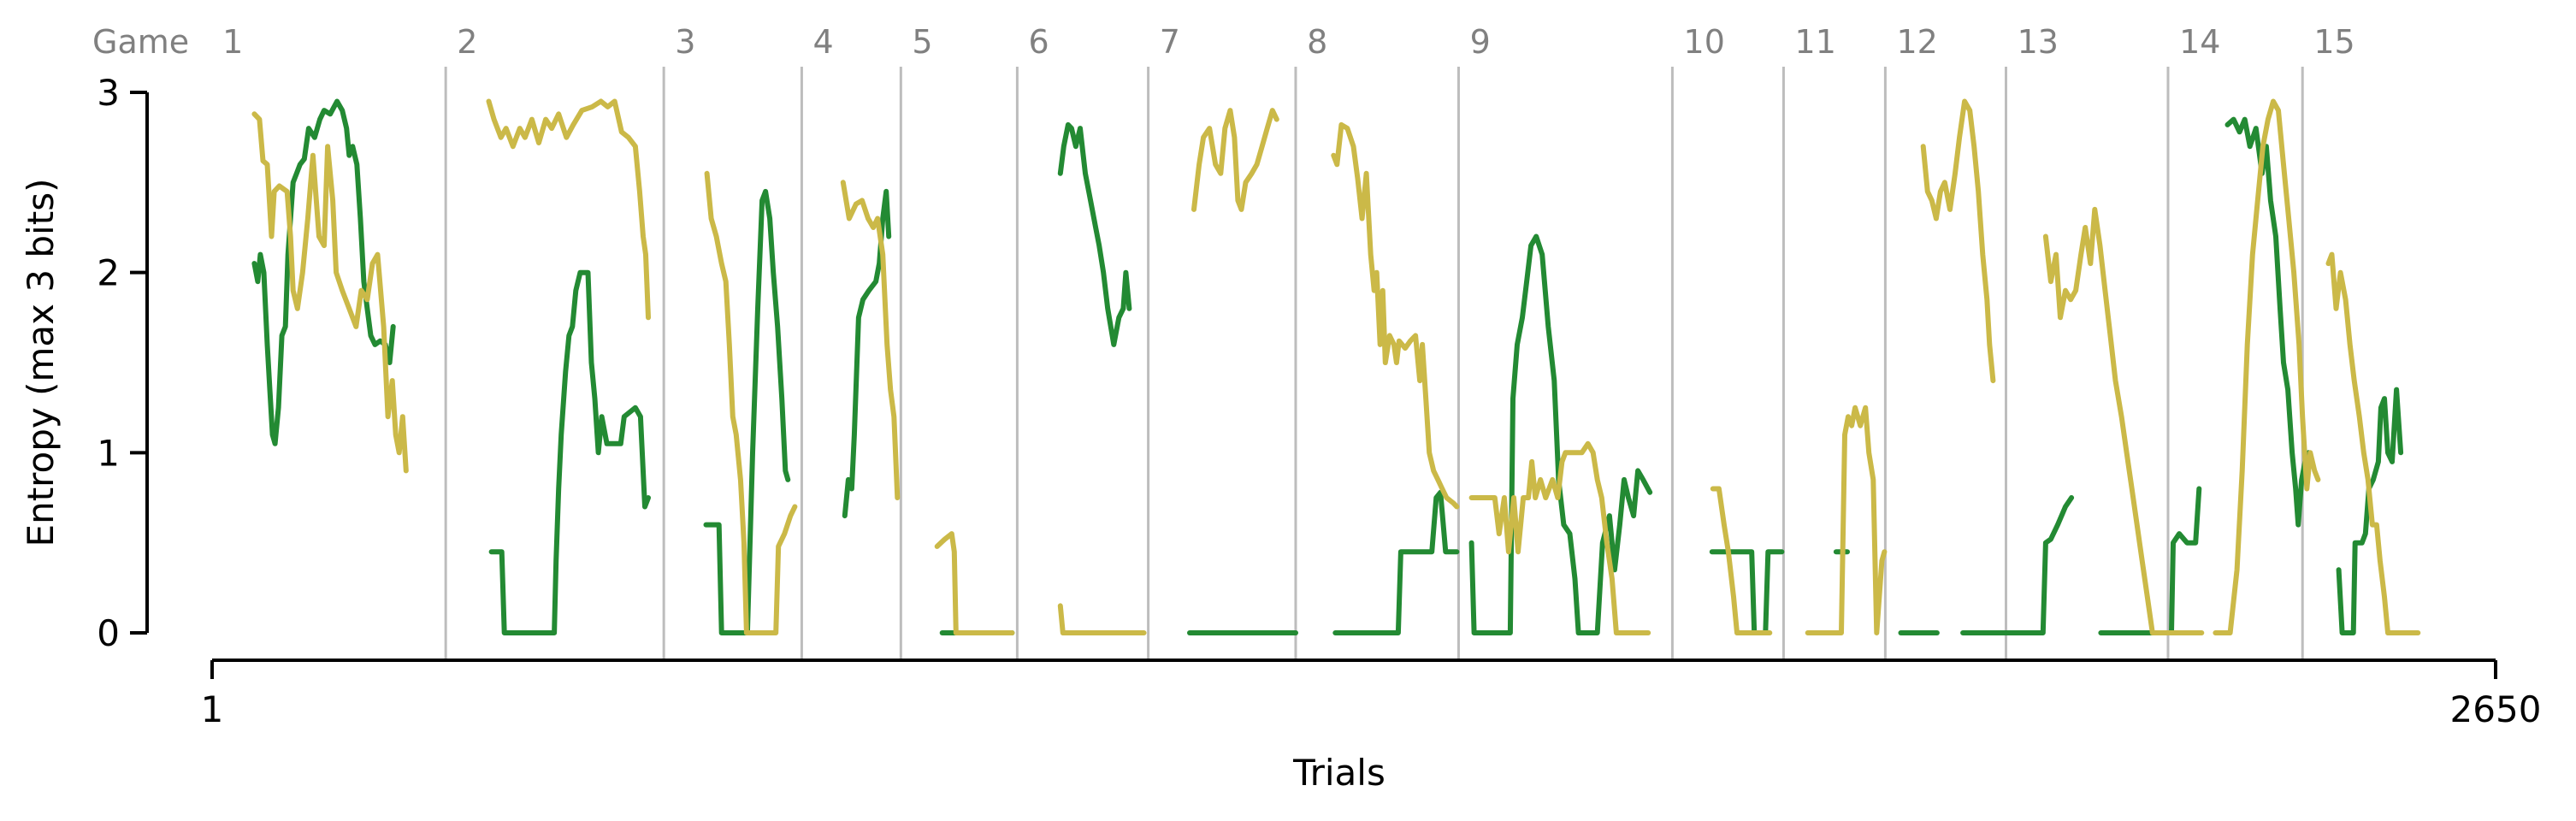  I want to click on game-label-5: 5, so click(922, 42).